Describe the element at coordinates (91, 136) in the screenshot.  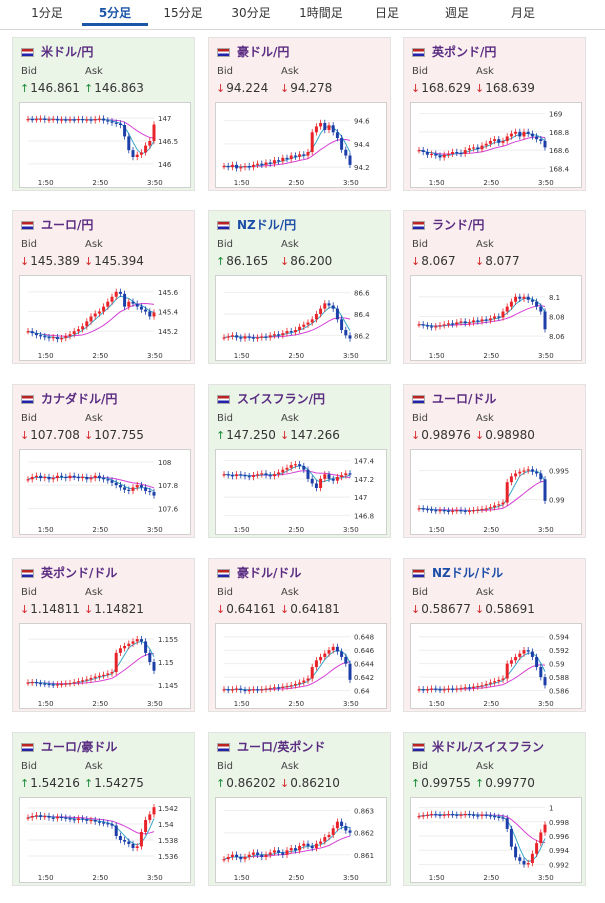
I see `ma-short-line` at that location.